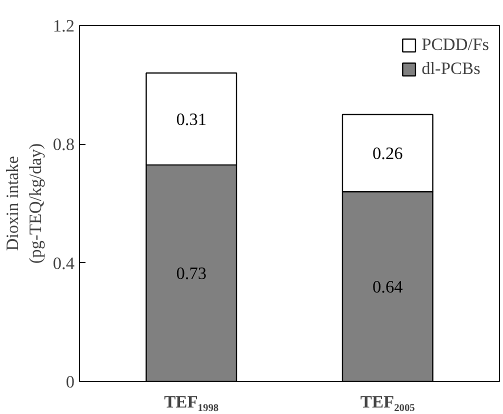 This screenshot has width=503, height=414. Describe the element at coordinates (388, 154) in the screenshot. I see `data-label: 0.26` at that location.